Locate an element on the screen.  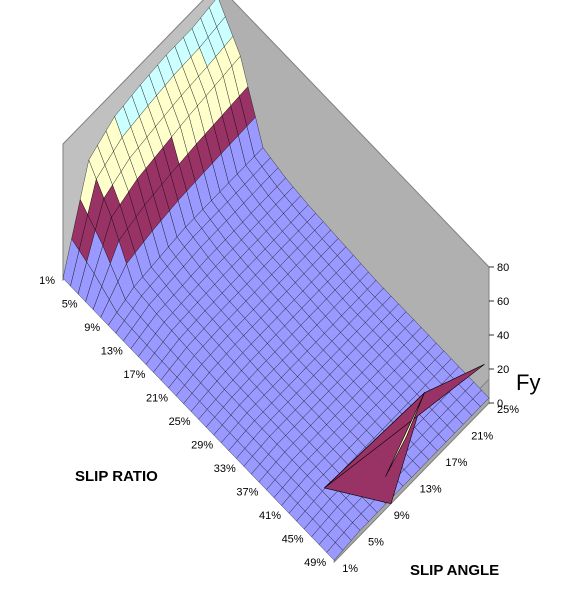
slip-ratio-tick-label: 49% is located at coordinates (315, 563).